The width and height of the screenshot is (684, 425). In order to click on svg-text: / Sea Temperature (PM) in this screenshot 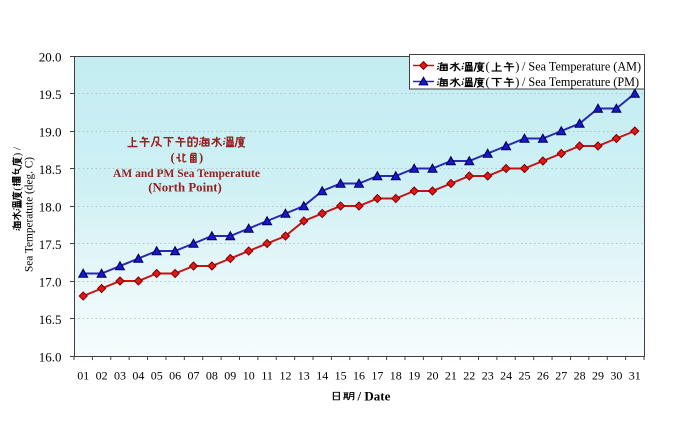, I will do `click(580, 82)`.